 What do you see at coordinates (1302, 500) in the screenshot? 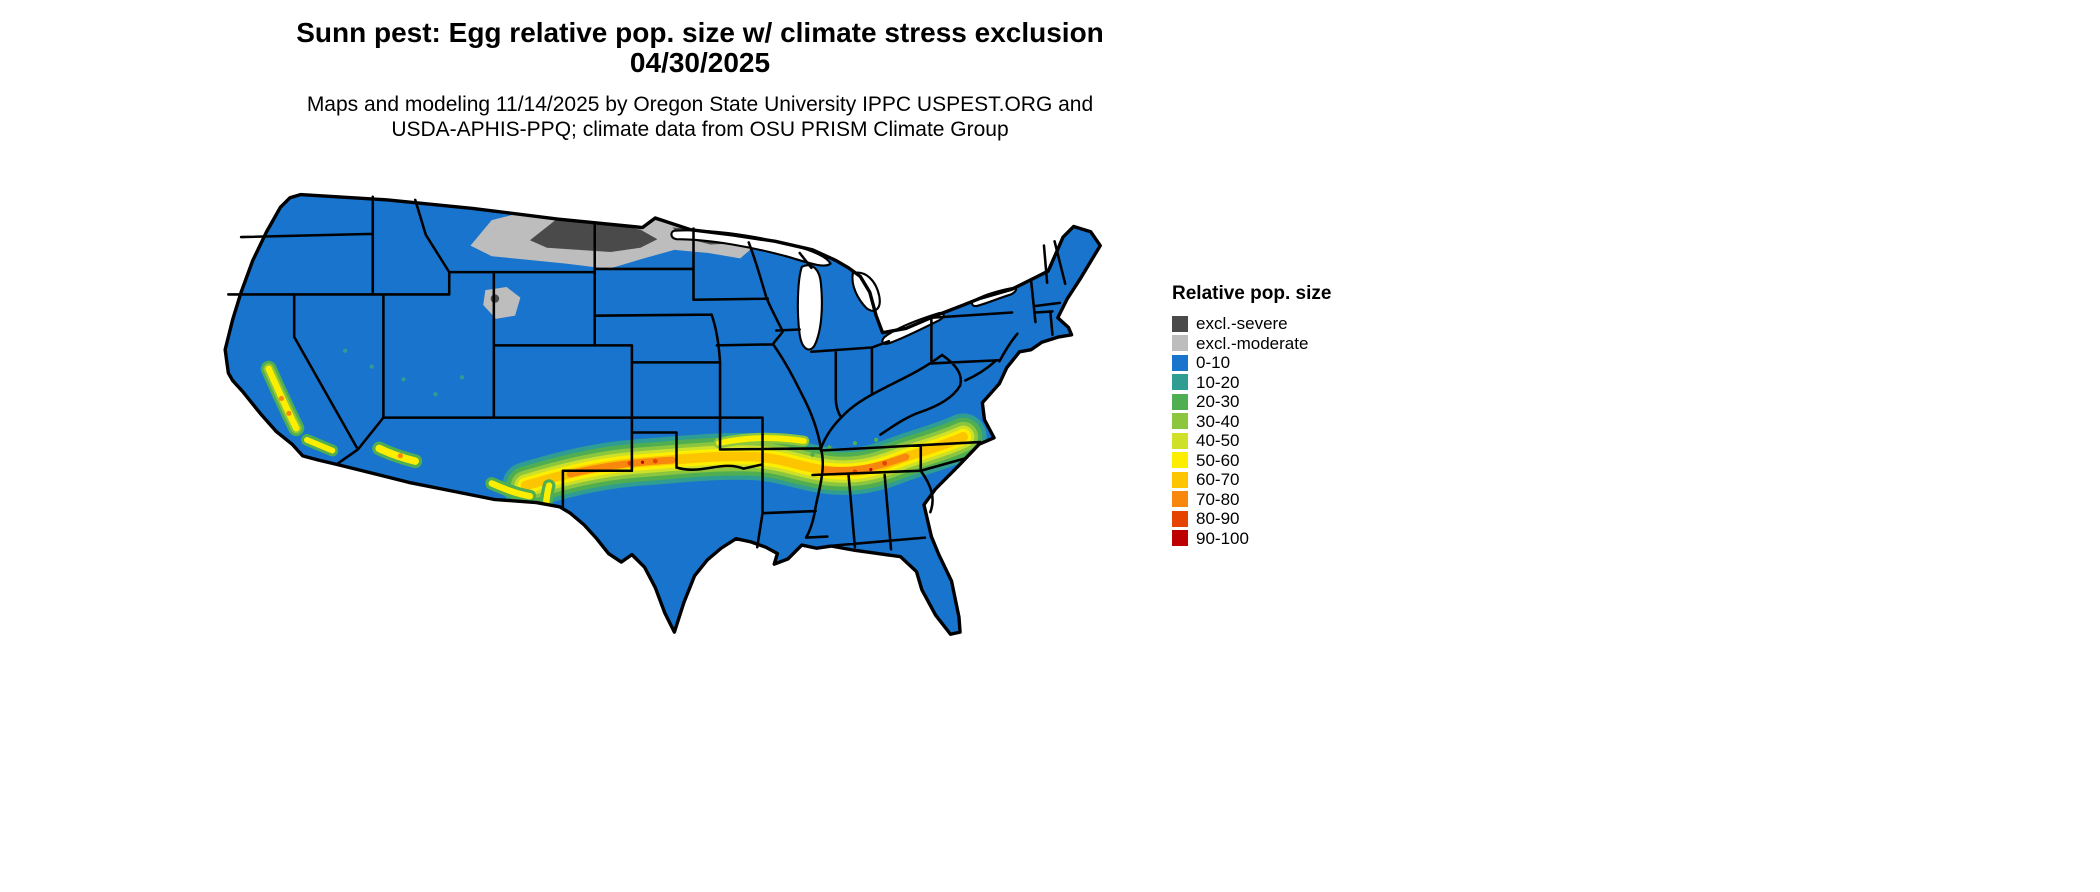
I see `legend-item: 70-80` at bounding box center [1302, 500].